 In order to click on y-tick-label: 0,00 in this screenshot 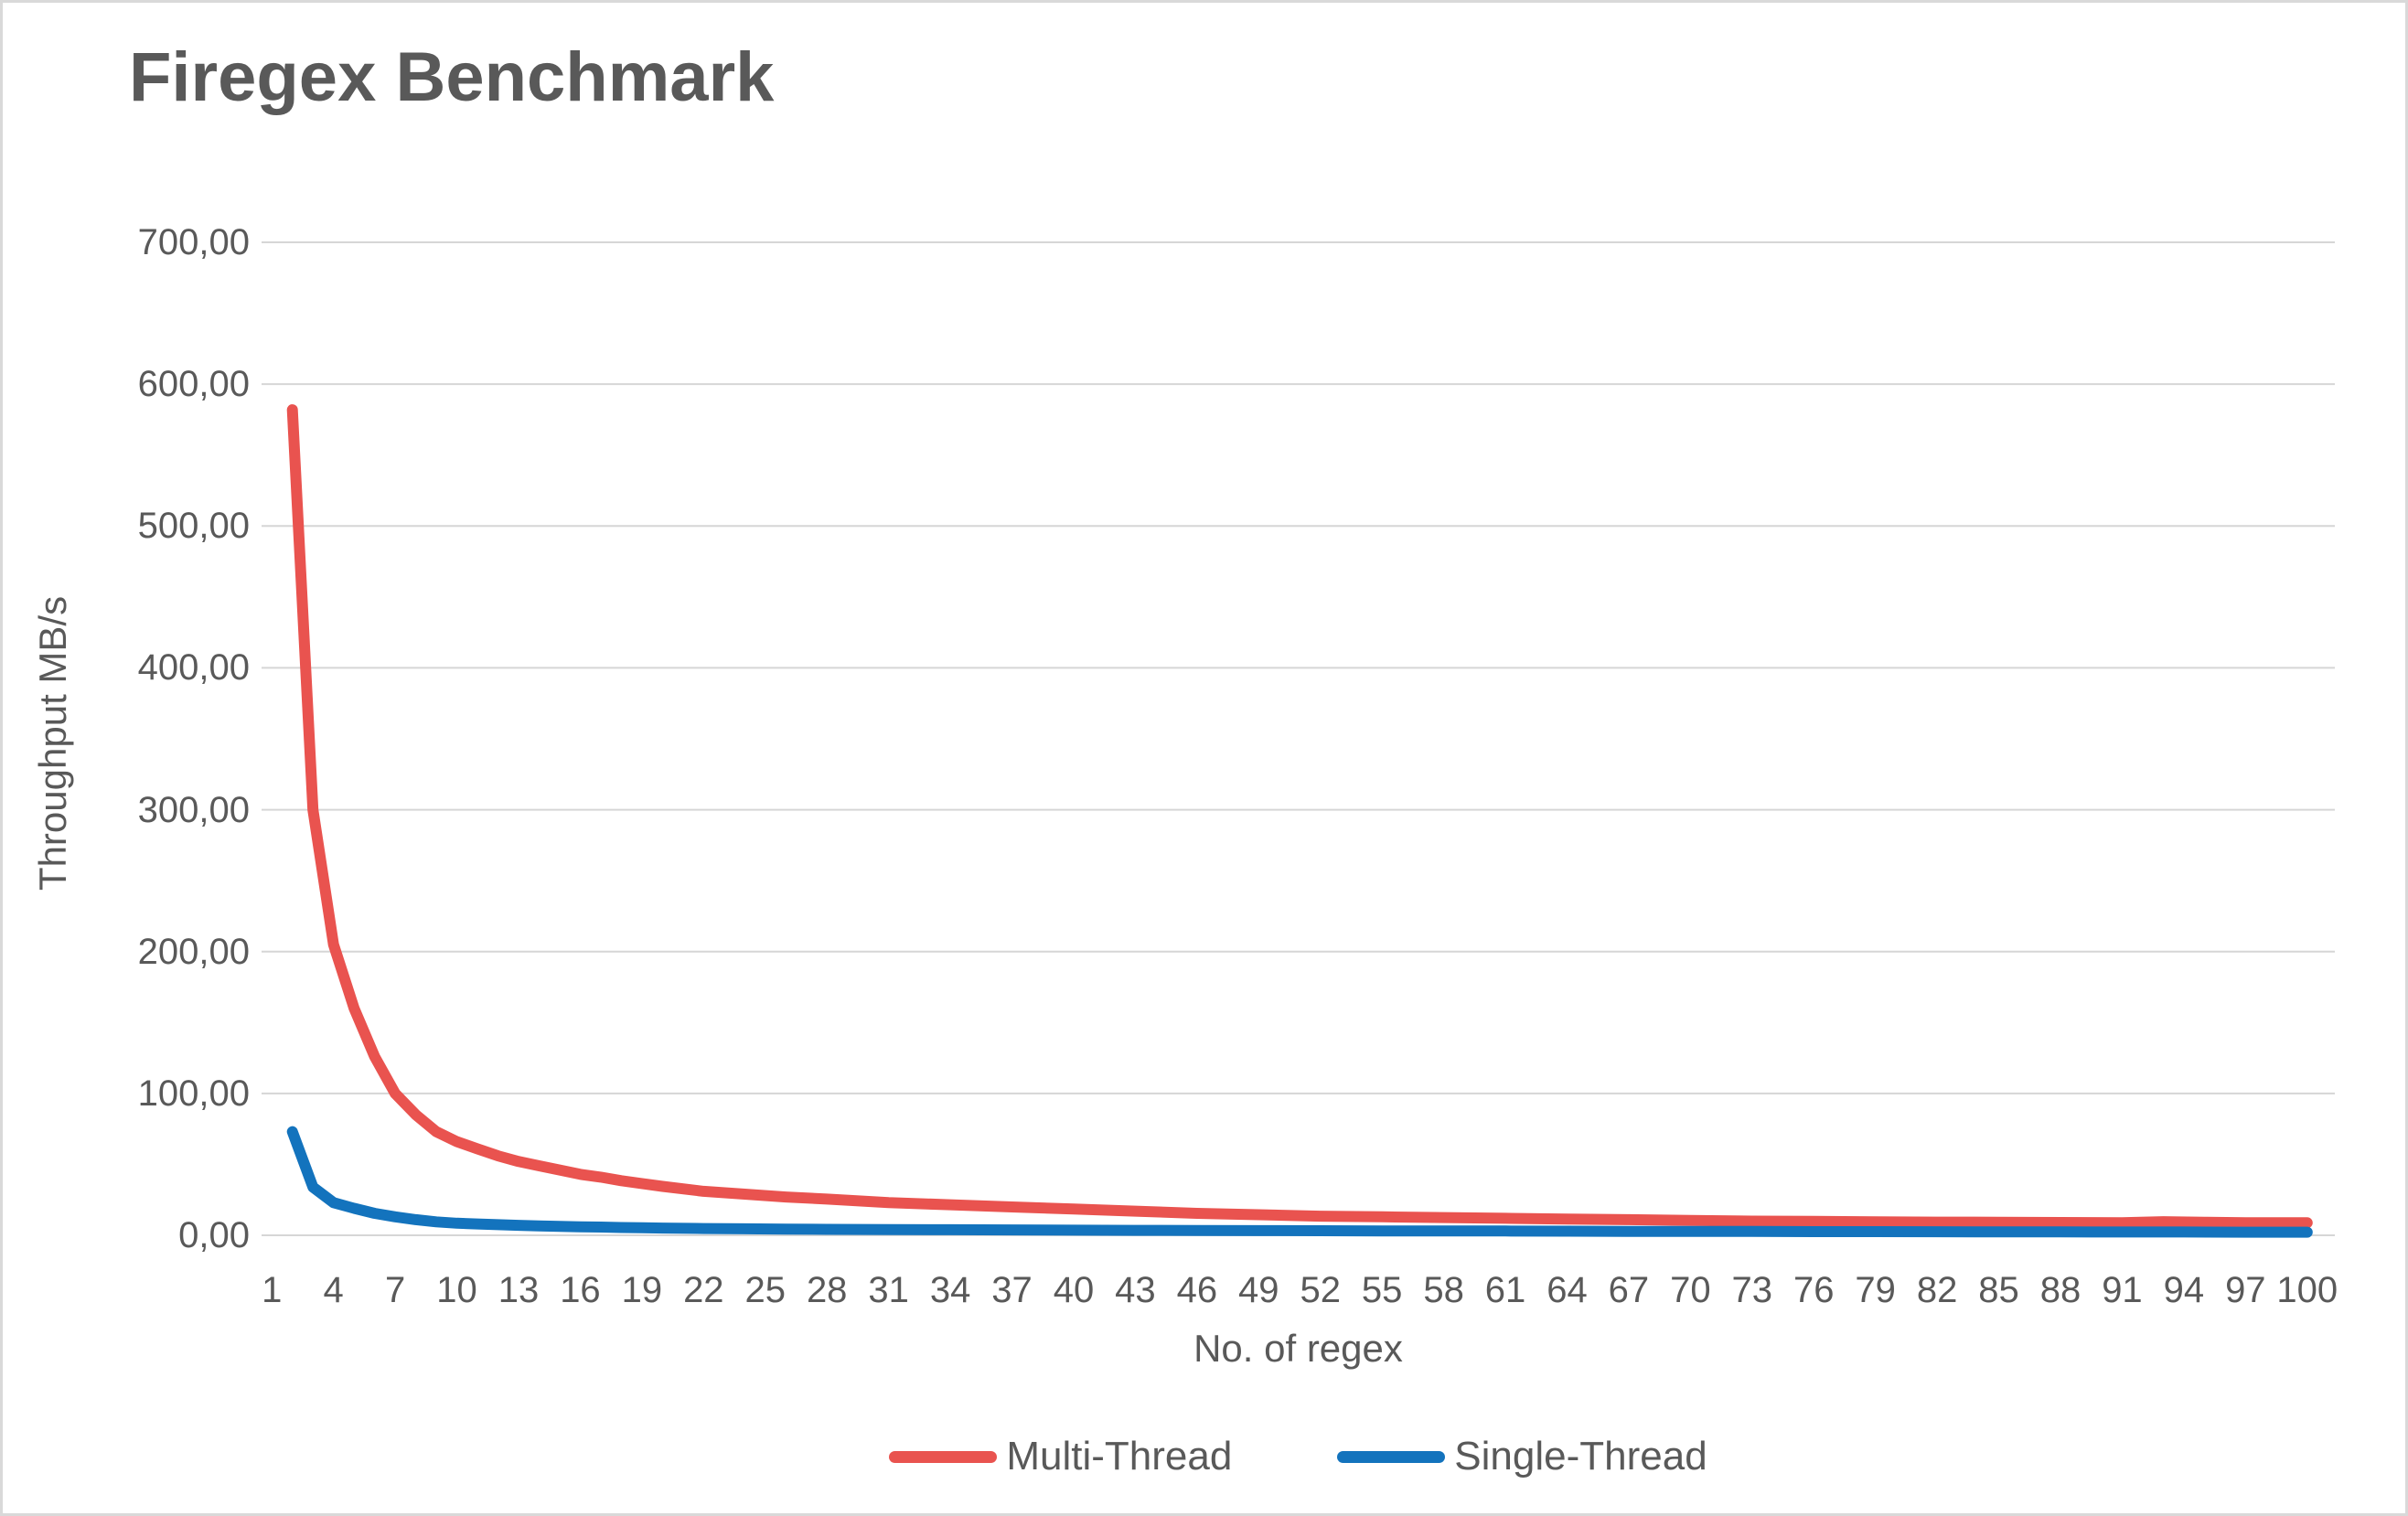, I will do `click(214, 1235)`.